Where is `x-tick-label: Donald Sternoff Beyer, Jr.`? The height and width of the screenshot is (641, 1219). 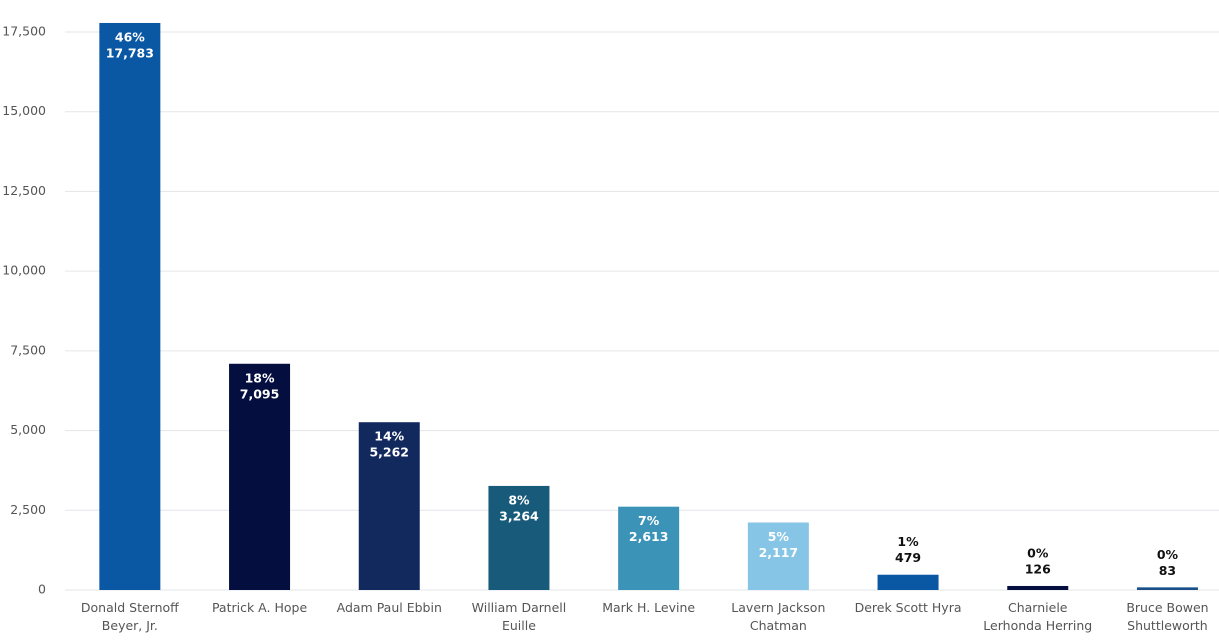 x-tick-label: Donald Sternoff Beyer, Jr. is located at coordinates (130, 616).